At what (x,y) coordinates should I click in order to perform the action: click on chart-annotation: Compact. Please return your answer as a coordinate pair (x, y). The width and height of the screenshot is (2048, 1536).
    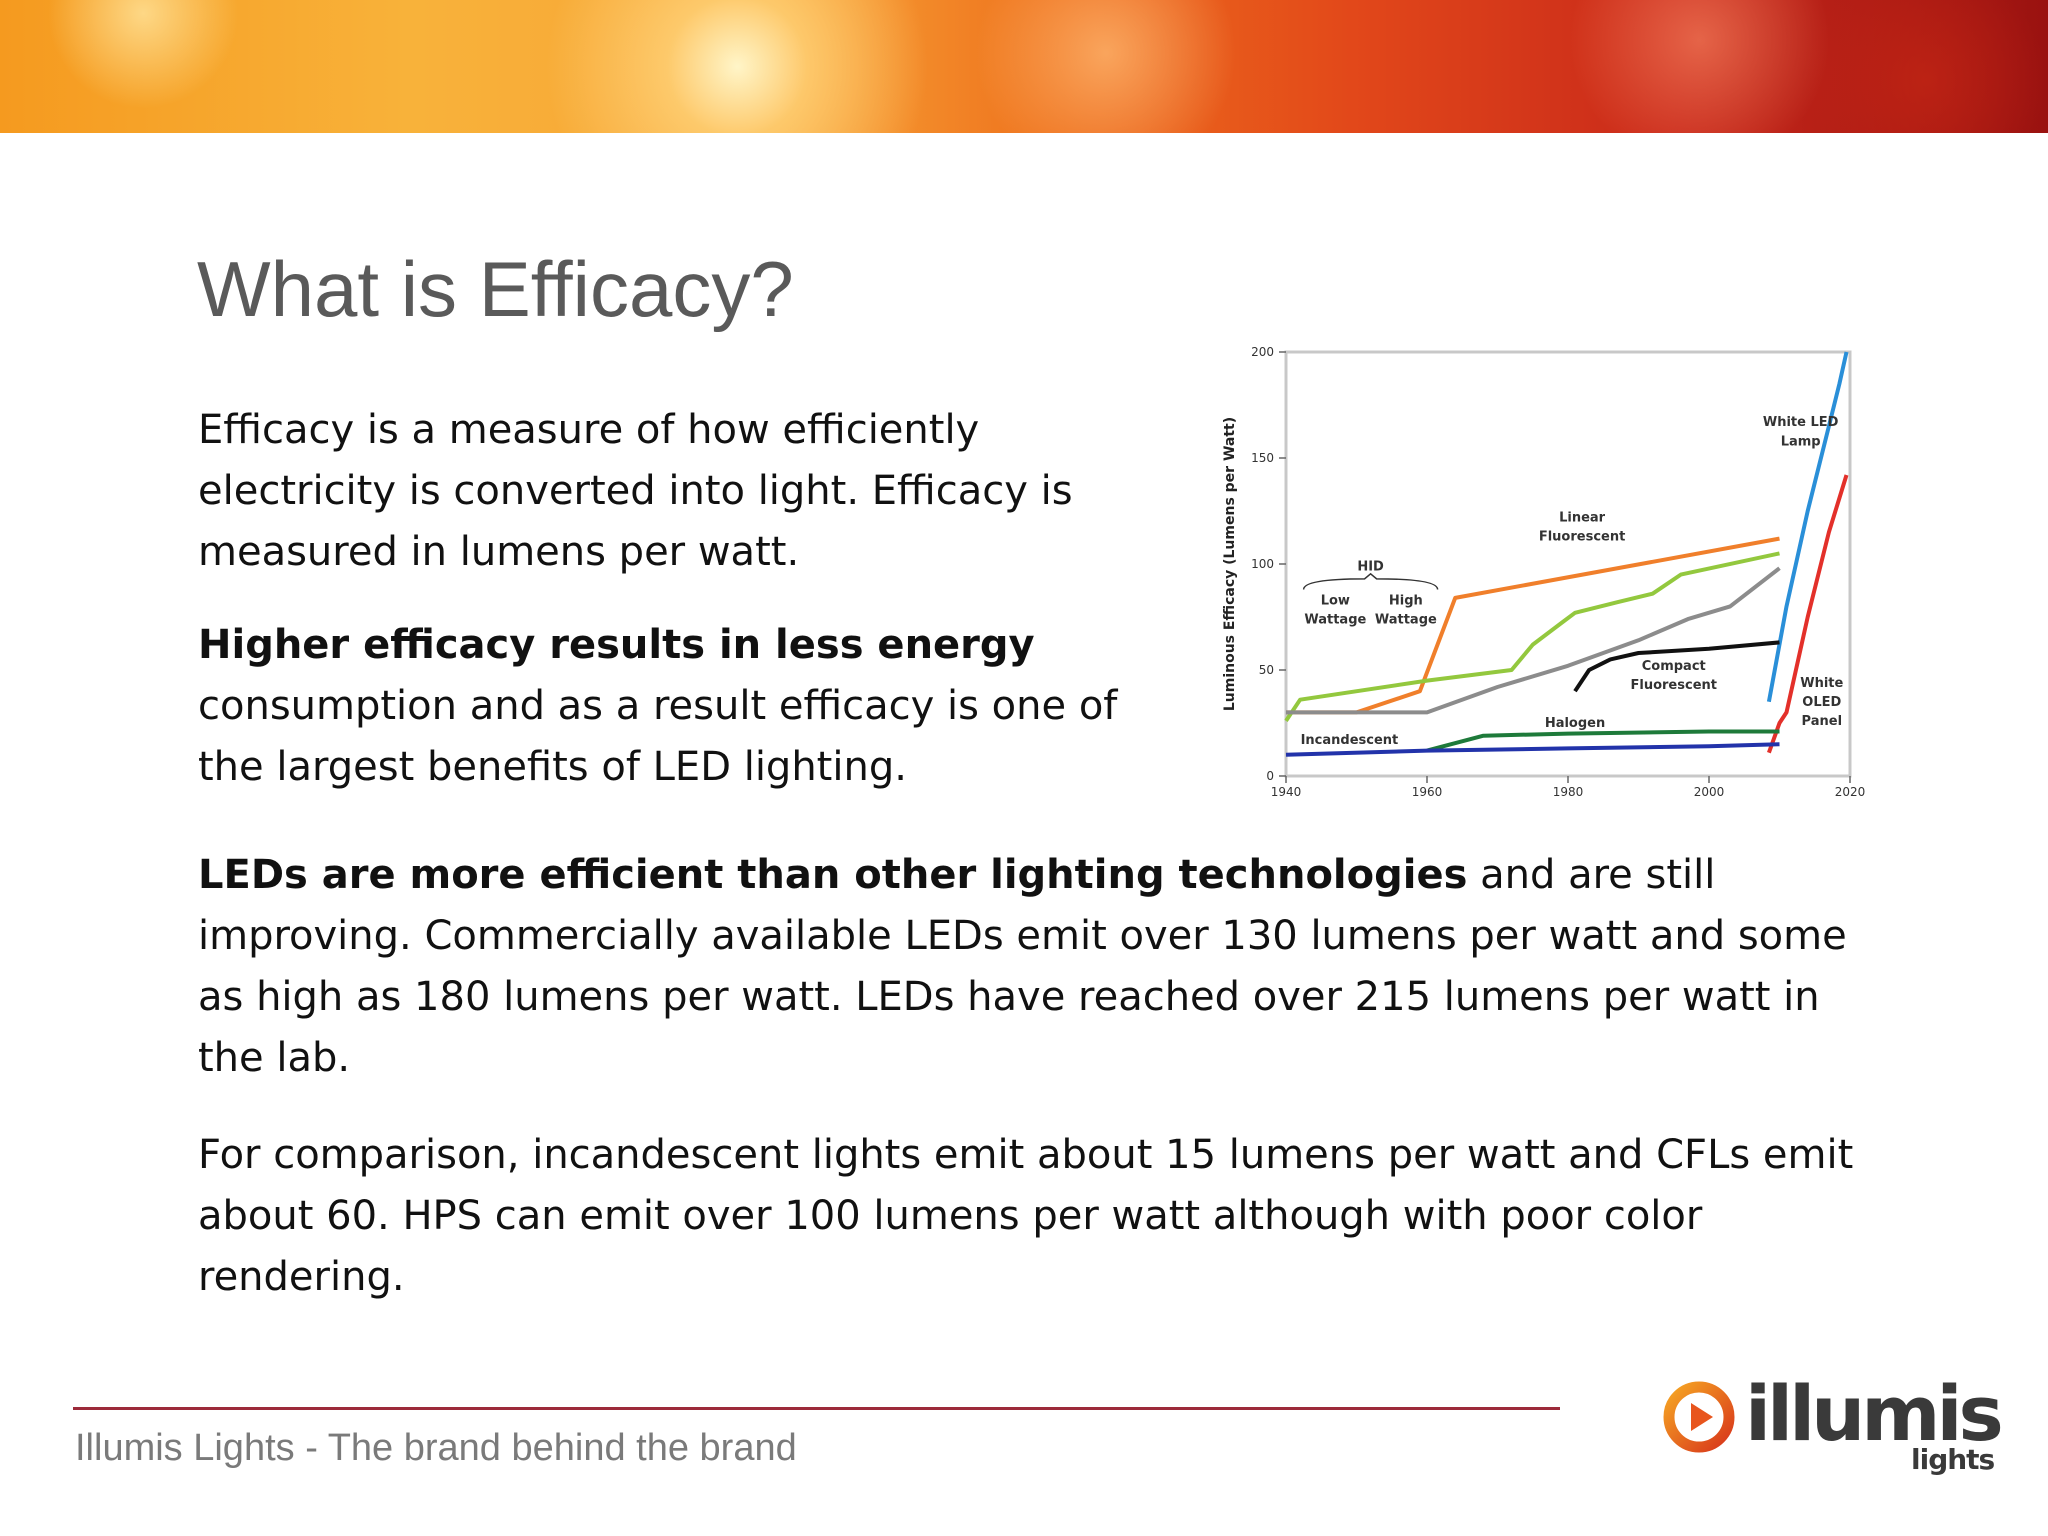
    Looking at the image, I should click on (1674, 666).